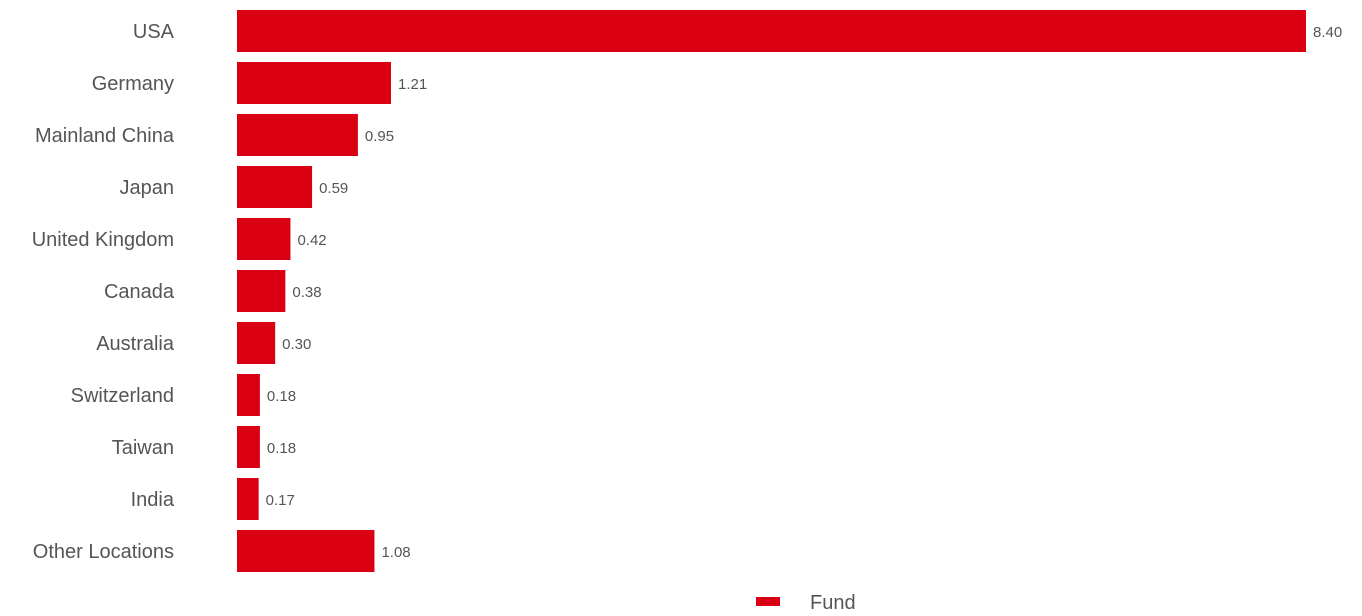 The image size is (1362, 616). I want to click on value-label-switzerland: 0.18, so click(281, 396).